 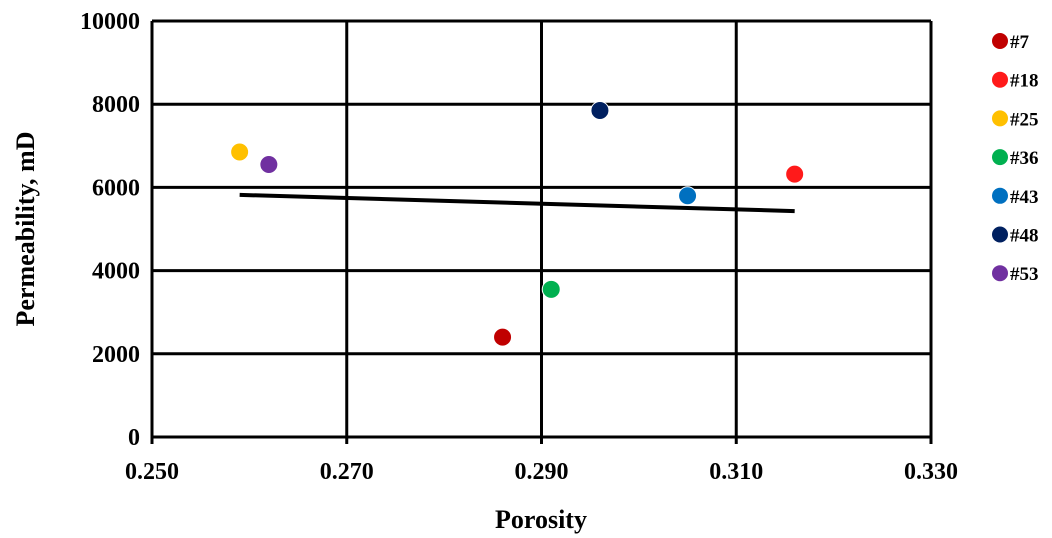 I want to click on y-tick-label: 0, so click(x=134, y=438).